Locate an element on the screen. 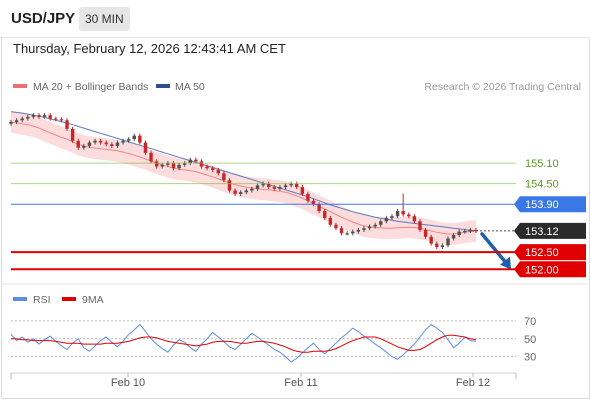 This screenshot has width=590, height=400. legend-swatch-9ma is located at coordinates (69, 299).